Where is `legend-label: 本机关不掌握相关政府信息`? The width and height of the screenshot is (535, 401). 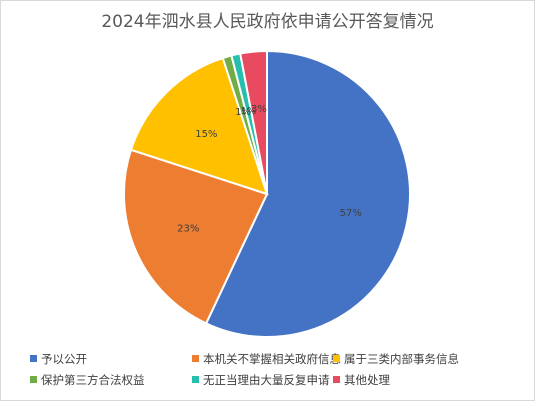
legend-label: 本机关不掌握相关政府信息 is located at coordinates (272, 359).